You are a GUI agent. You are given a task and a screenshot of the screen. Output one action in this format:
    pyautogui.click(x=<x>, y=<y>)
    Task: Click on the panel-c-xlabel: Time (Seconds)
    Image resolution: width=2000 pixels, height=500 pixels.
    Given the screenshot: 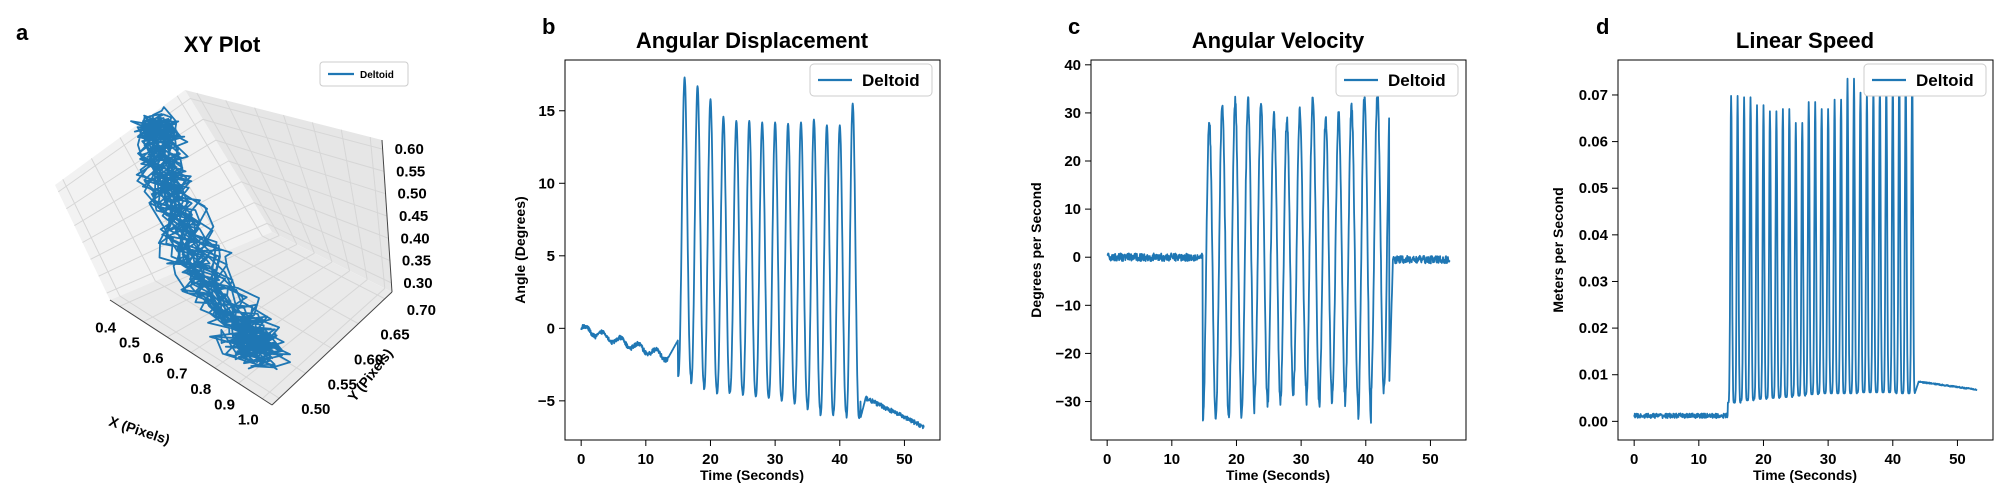 What is the action you would take?
    pyautogui.click(x=1278, y=475)
    